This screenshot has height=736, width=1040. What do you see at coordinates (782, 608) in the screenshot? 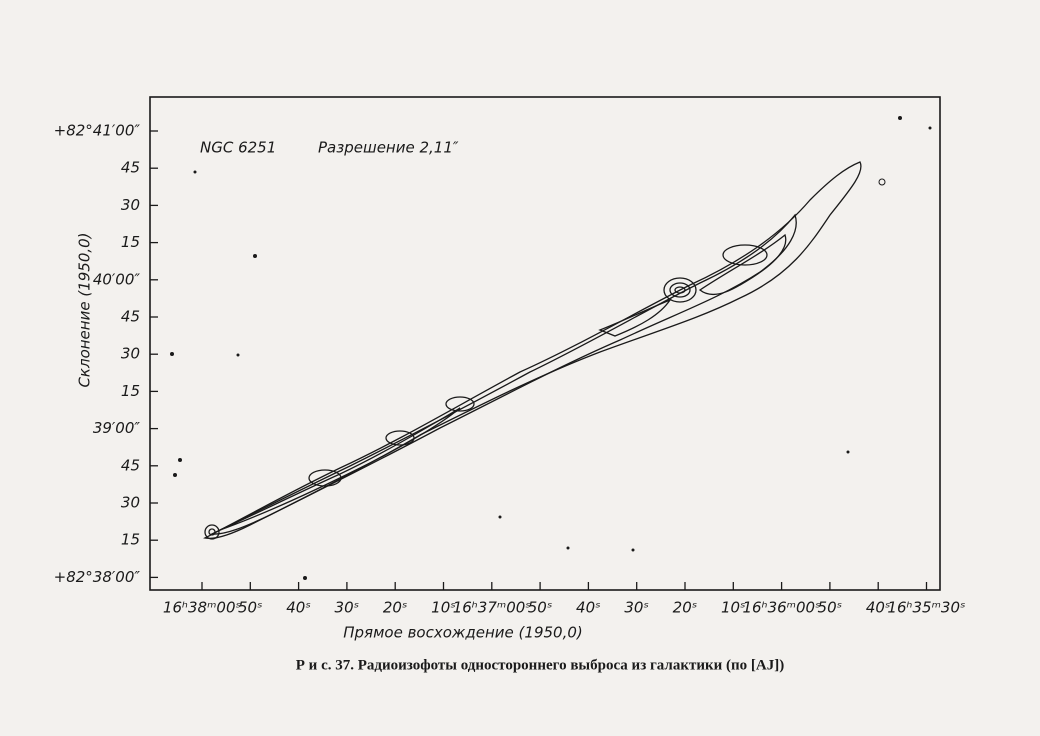
I see `x-tick-label: 16ʰ36ᵐ00ˢ` at bounding box center [782, 608].